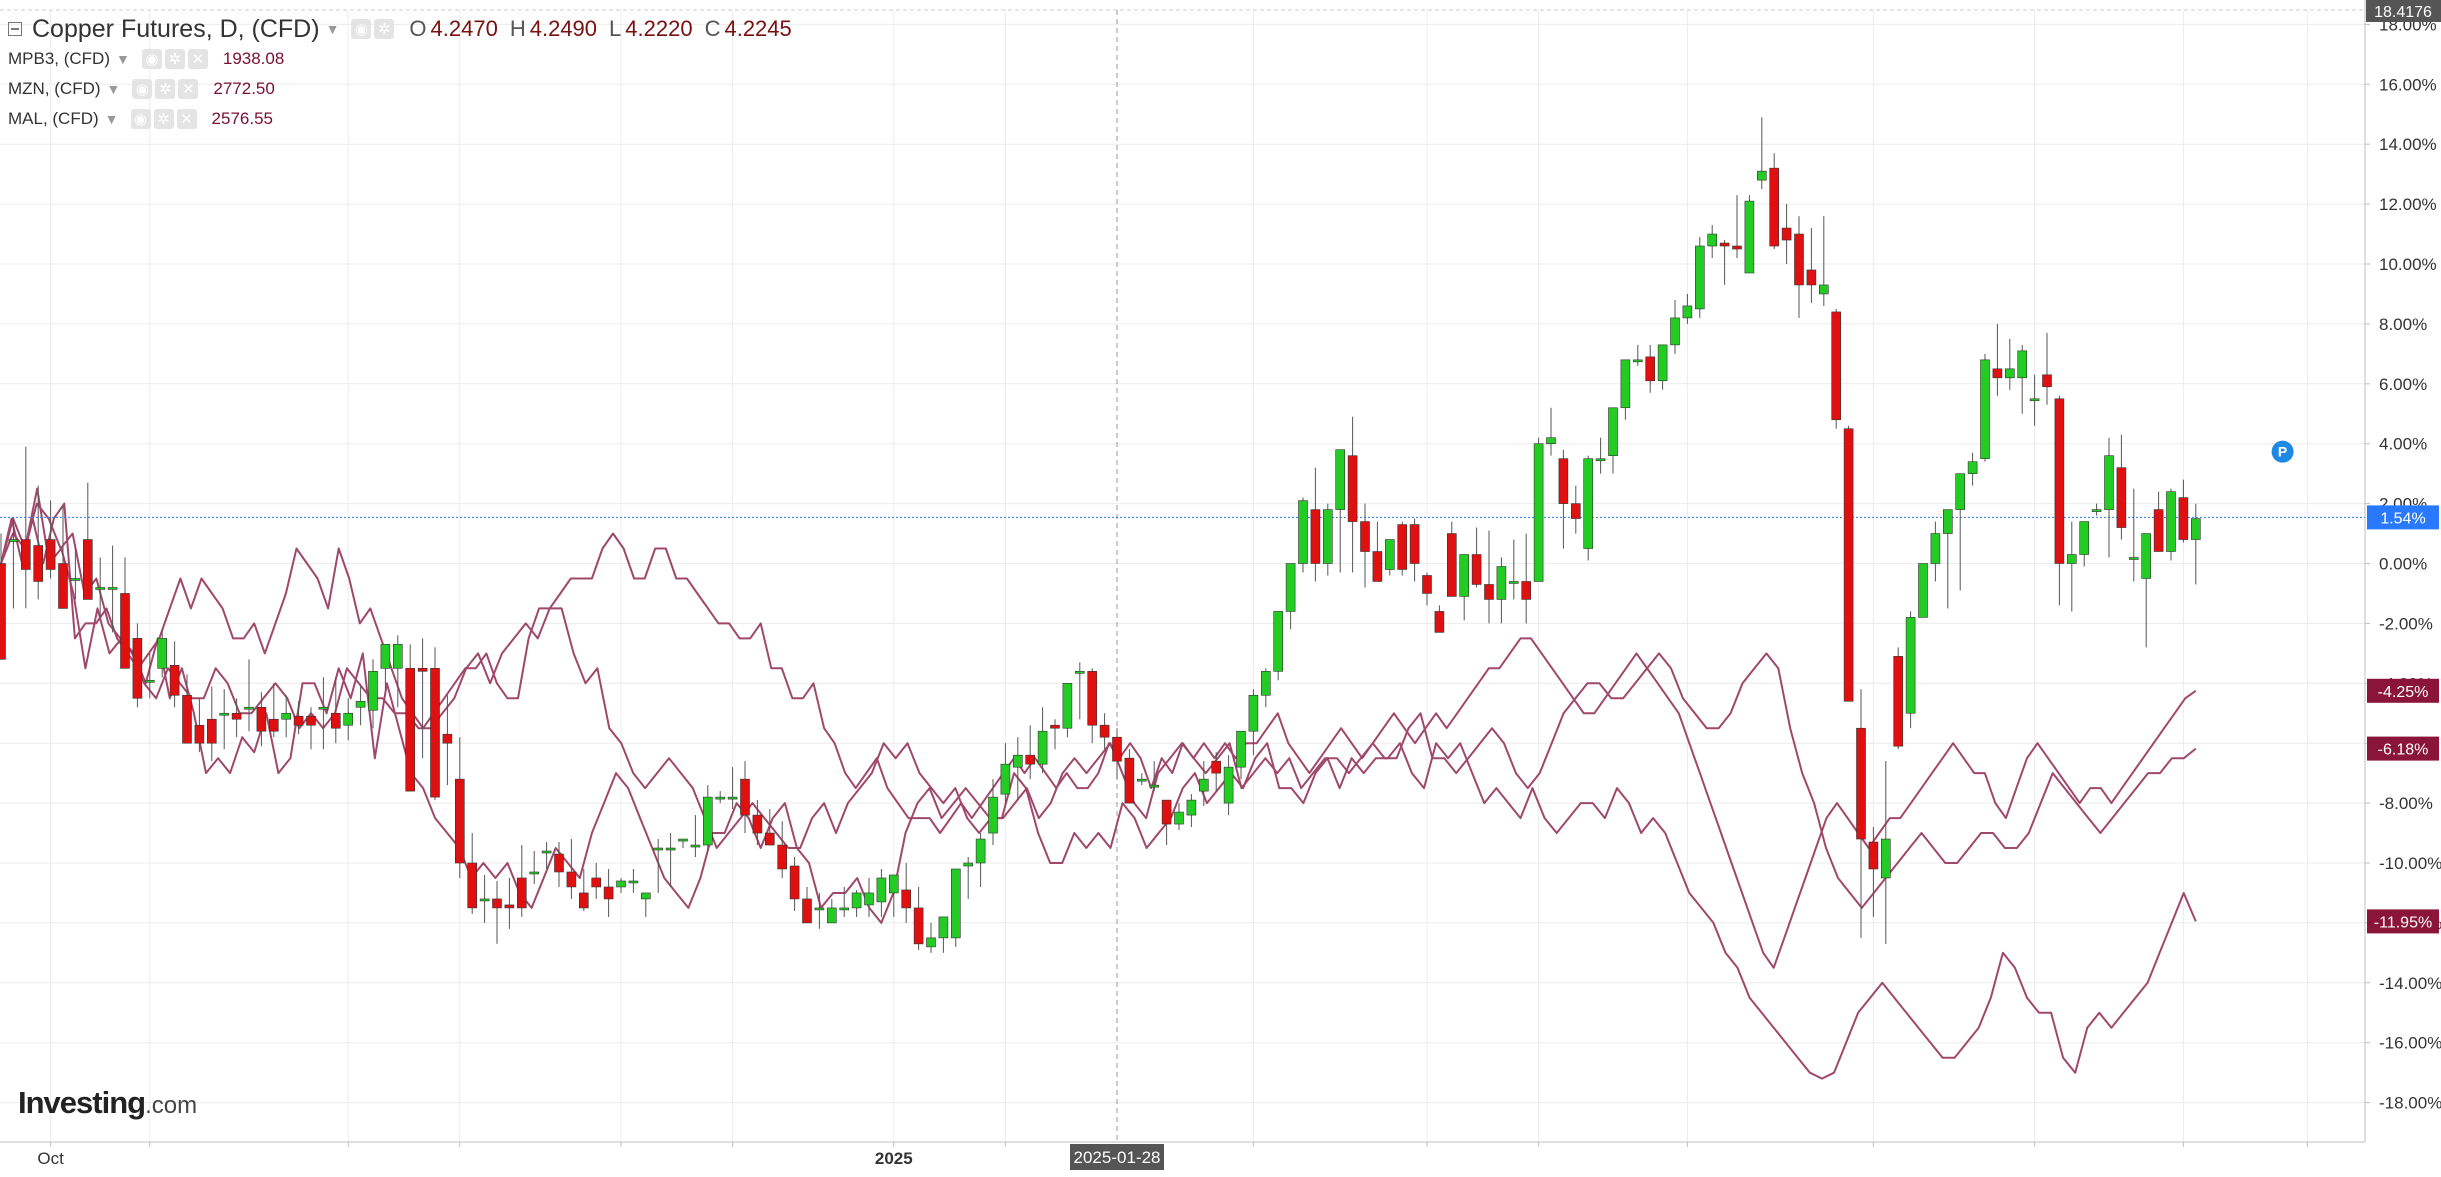 The height and width of the screenshot is (1177, 2441). I want to click on legend-overlay-row: MPB3, (CFD) ▼ ◉ ✲ ✕ 1938.08, so click(400, 59).